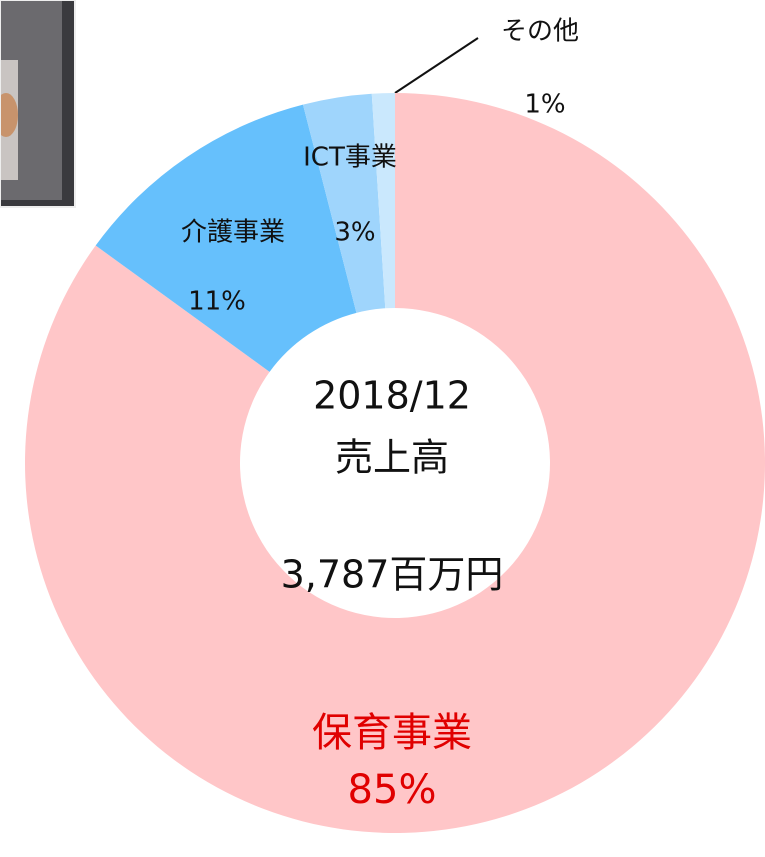 This screenshot has height=857, width=765. Describe the element at coordinates (392, 575) in the screenshot. I see `center-text: 3,787百万円` at that location.